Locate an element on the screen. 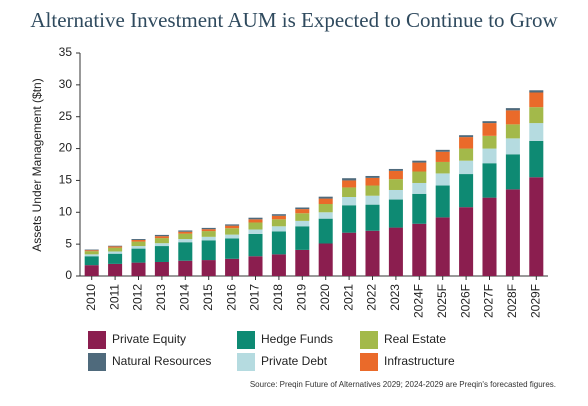 The image size is (588, 406). legend-label: Real Estate is located at coordinates (415, 339).